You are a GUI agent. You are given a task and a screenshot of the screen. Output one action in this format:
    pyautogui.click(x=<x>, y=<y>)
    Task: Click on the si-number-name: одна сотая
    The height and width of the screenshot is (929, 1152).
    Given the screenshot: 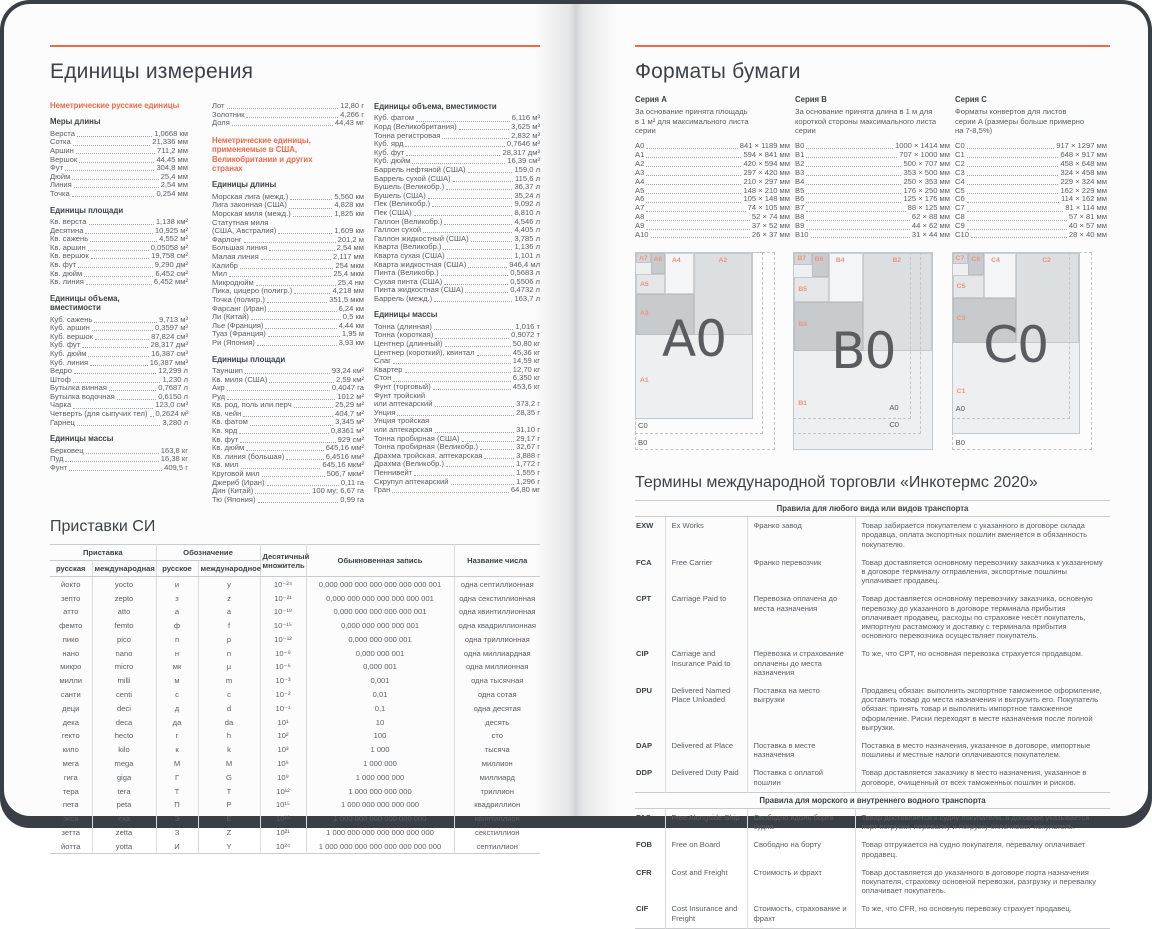 What is the action you would take?
    pyautogui.click(x=497, y=695)
    